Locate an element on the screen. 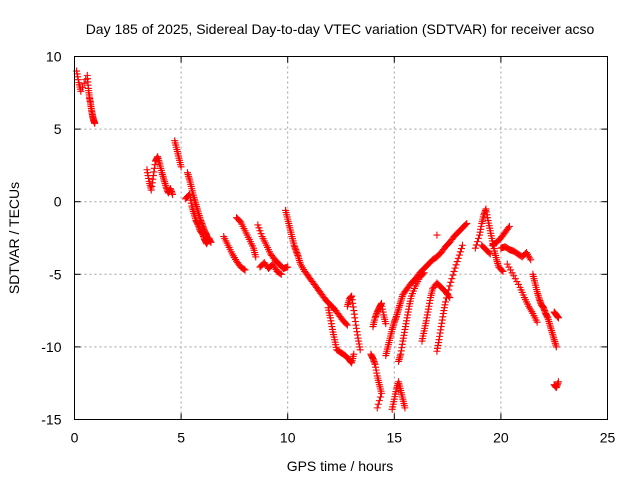  y-tick-label: -5 is located at coordinates (55, 274).